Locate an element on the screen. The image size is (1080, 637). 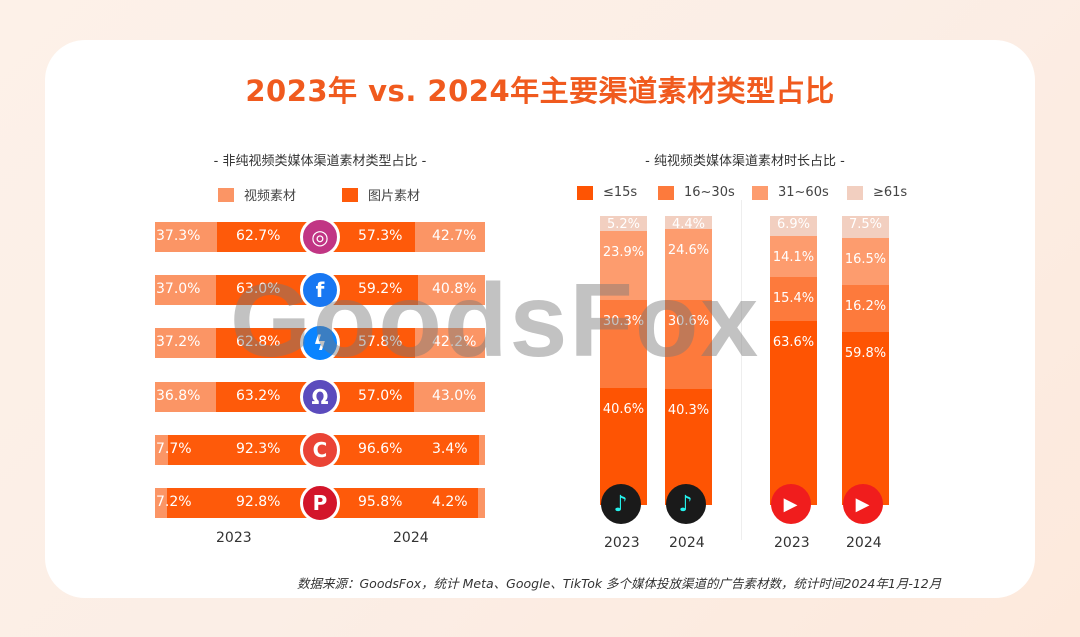
left-legend-video: 视频素材 is located at coordinates (257, 194).